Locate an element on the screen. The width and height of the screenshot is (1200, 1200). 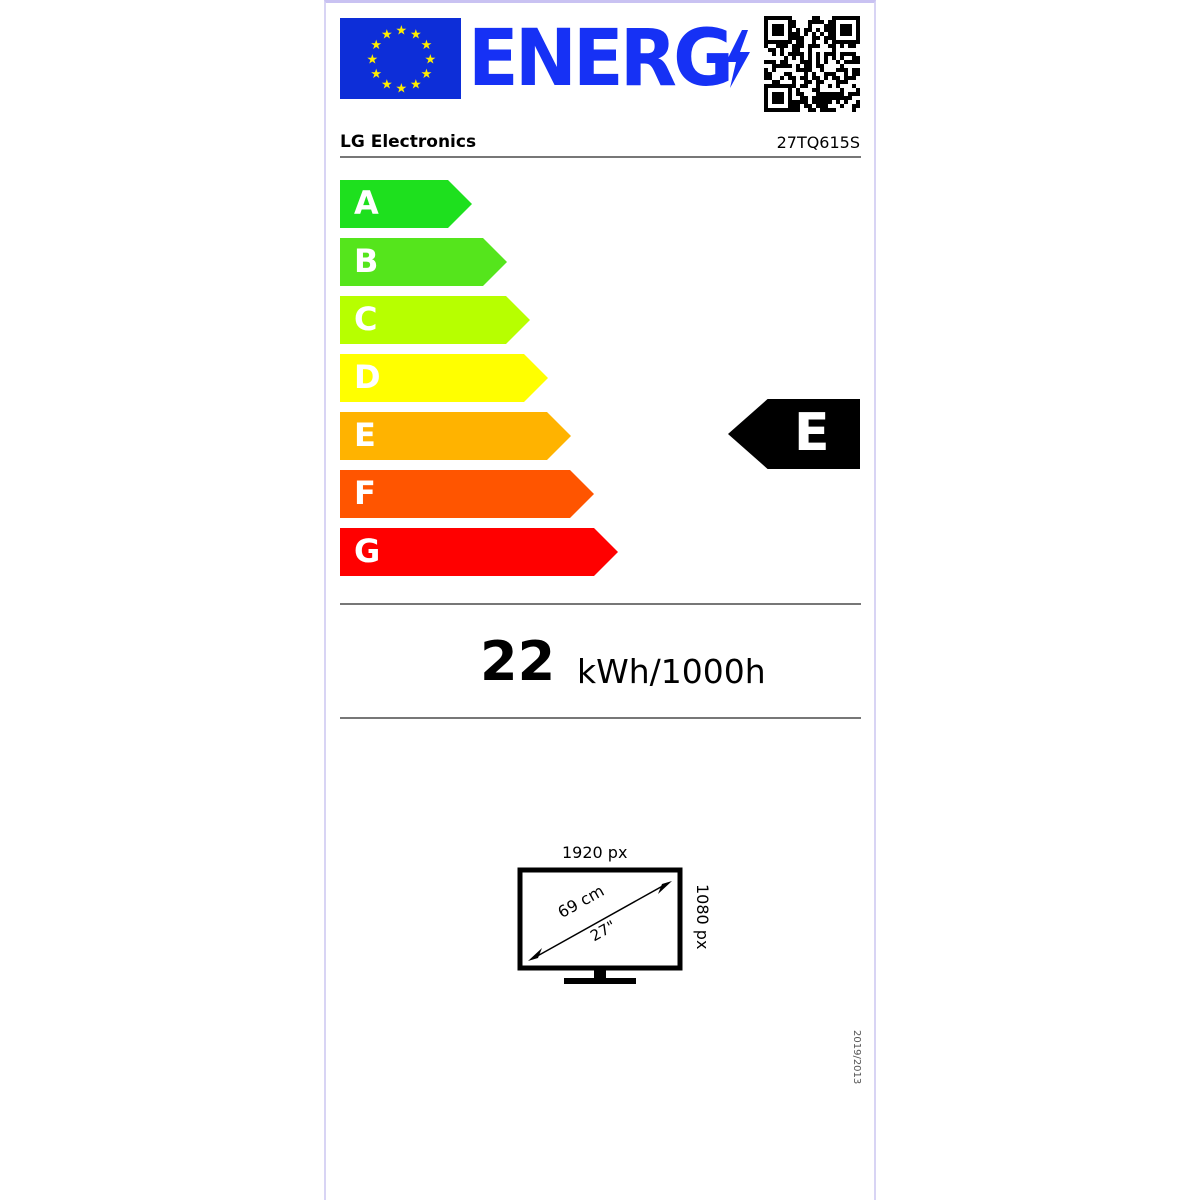
class-letter: B is located at coordinates (366, 261).